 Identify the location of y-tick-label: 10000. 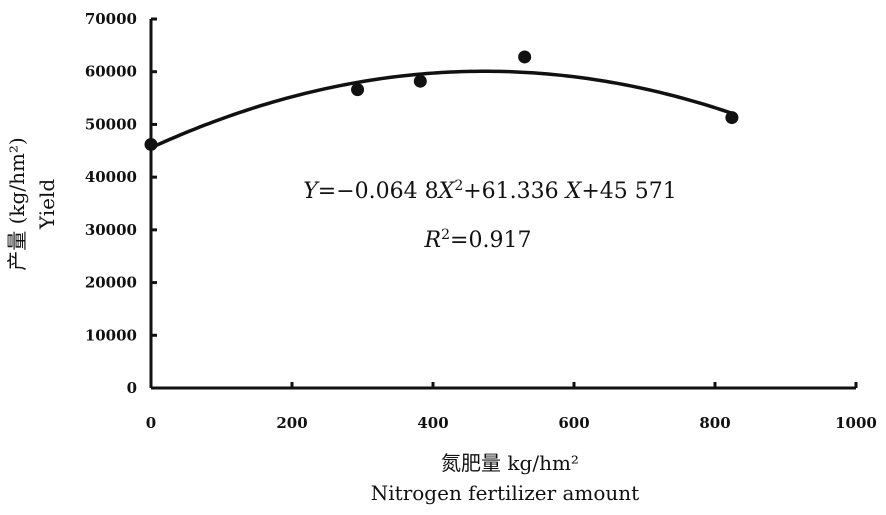
(111, 335).